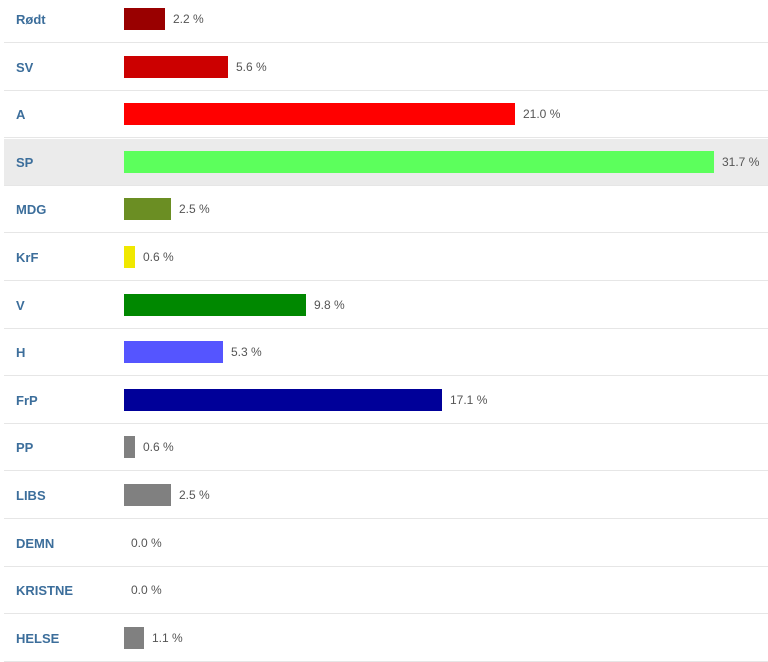  I want to click on party-label: SP, so click(25, 162).